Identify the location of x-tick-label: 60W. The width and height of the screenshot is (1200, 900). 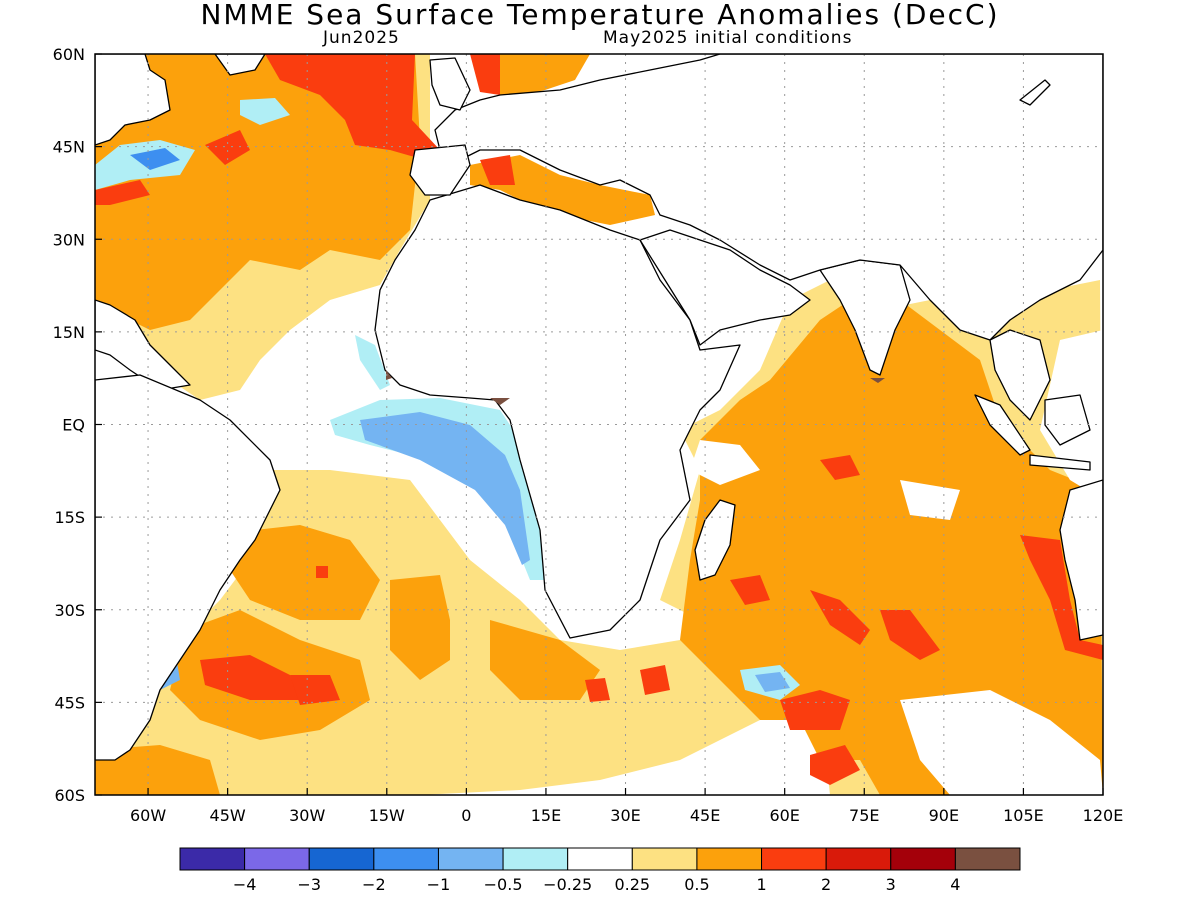
(148, 815).